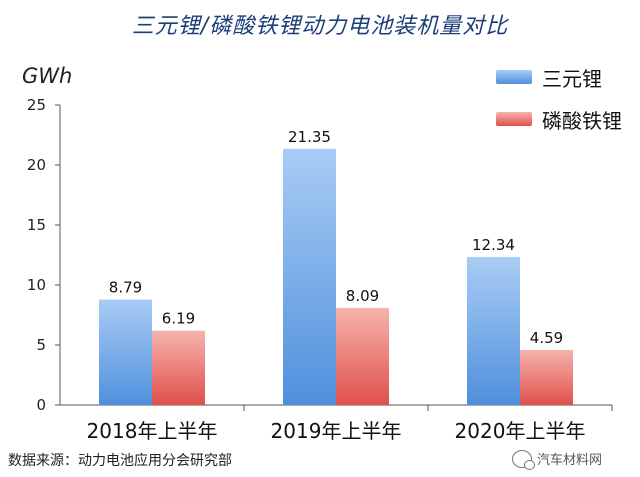  Describe the element at coordinates (362, 296) in the screenshot. I see `data-label: 8.09` at that location.